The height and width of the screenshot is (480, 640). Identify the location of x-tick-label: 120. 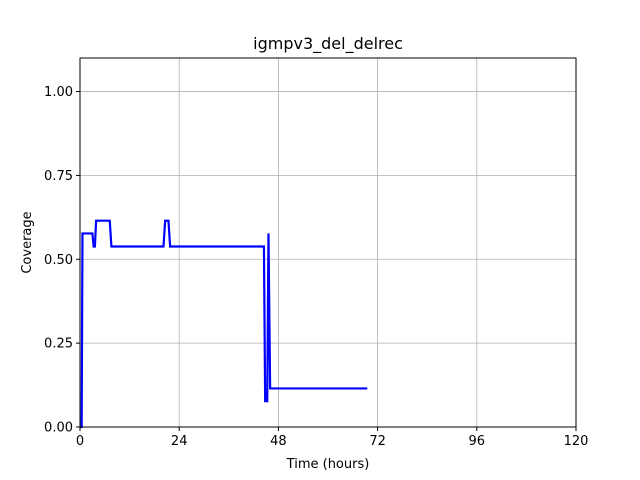
(576, 441).